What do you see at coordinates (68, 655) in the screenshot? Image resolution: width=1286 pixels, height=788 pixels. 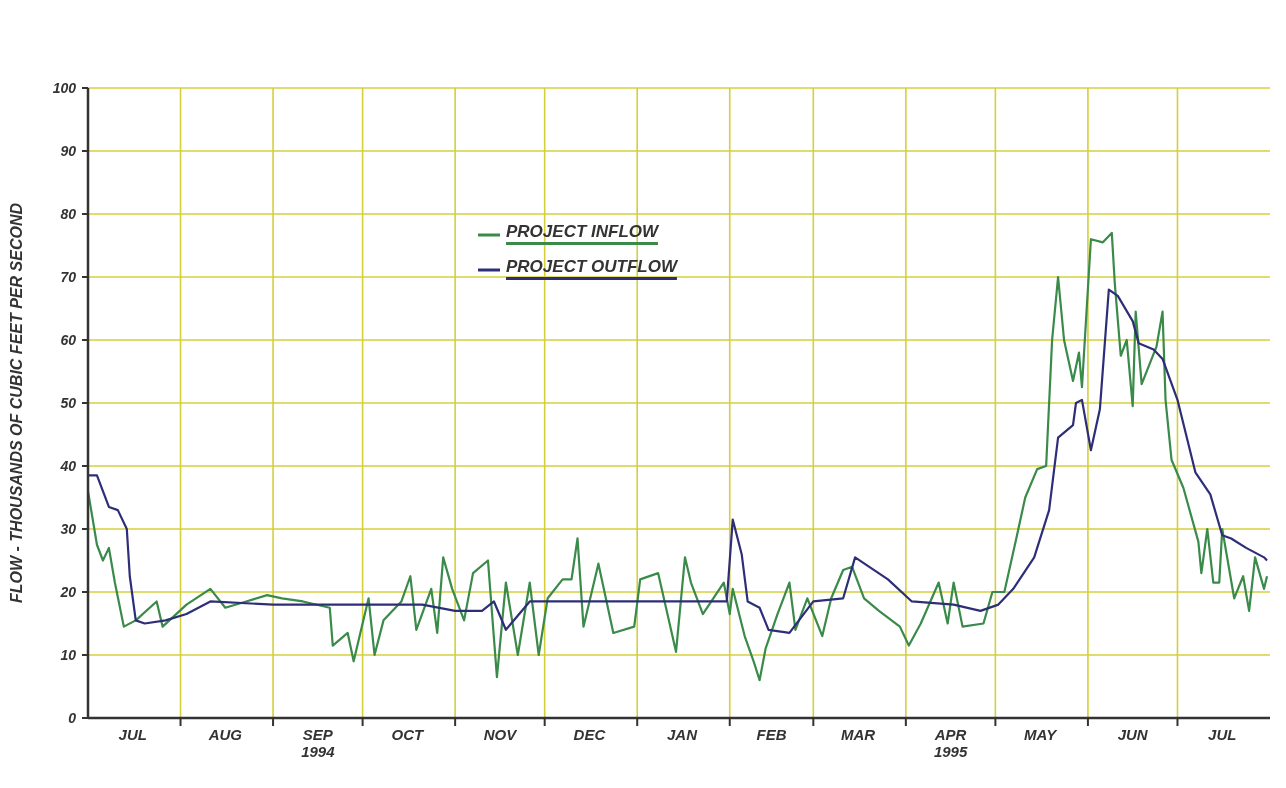 I see `y-tick-label: 10` at bounding box center [68, 655].